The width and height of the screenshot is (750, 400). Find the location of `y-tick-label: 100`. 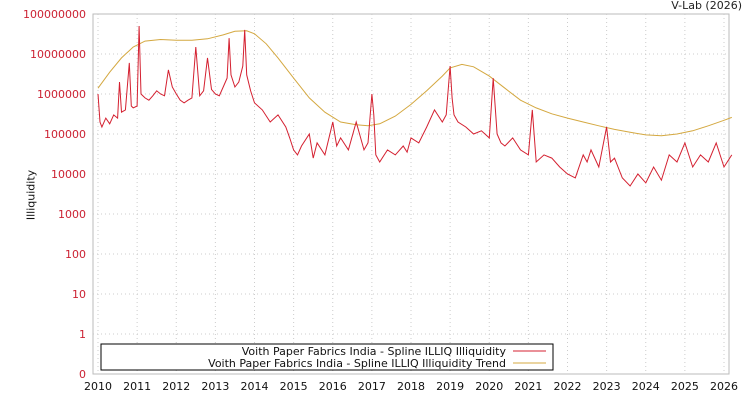

y-tick-label: 100 is located at coordinates (75, 254).